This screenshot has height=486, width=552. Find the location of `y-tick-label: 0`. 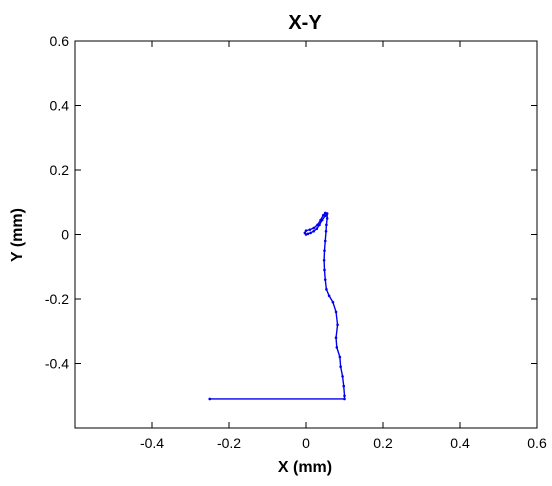

y-tick-label: 0 is located at coordinates (65, 235).